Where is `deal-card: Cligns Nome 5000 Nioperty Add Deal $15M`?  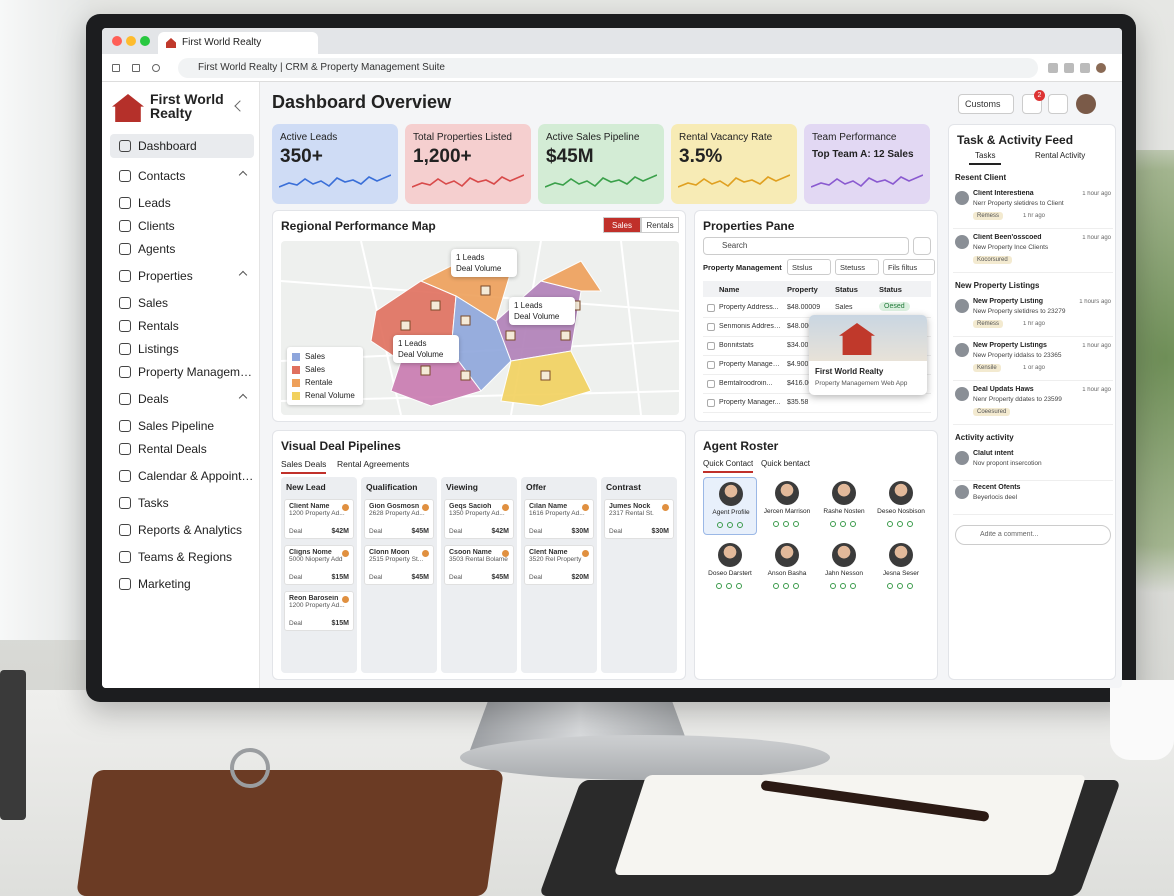
deal-card: Cligns Nome 5000 Nioperty Add Deal $15M is located at coordinates (319, 565).